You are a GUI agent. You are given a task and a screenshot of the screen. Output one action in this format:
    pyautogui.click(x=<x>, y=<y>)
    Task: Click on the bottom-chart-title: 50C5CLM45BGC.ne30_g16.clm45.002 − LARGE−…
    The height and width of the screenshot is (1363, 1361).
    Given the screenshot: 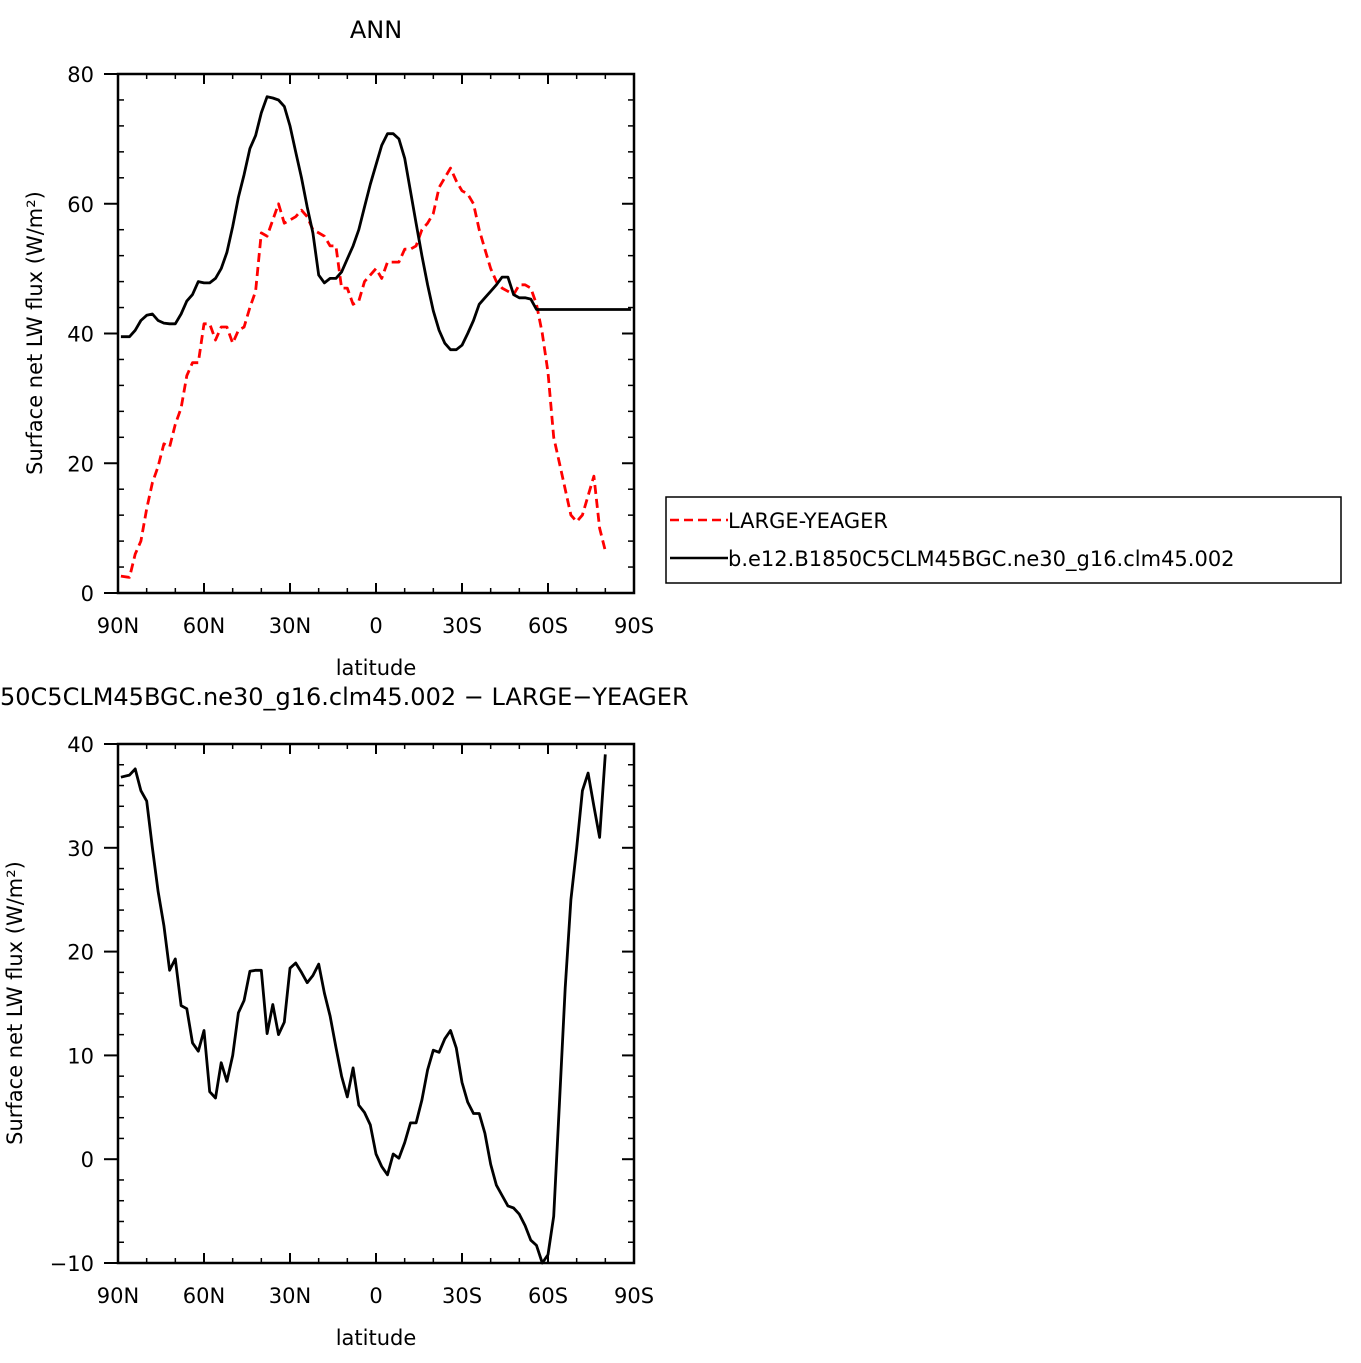 What is the action you would take?
    pyautogui.click(x=344, y=697)
    